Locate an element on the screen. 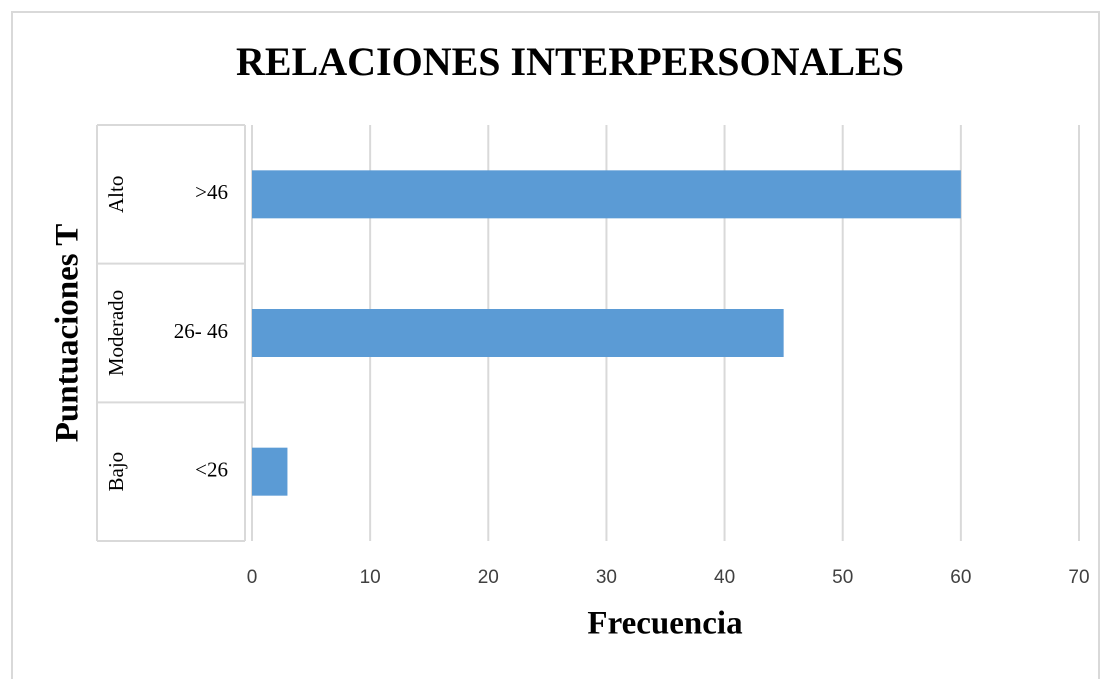 Image resolution: width=1112 pixels, height=679 pixels. group-label: Bajo is located at coordinates (116, 472).